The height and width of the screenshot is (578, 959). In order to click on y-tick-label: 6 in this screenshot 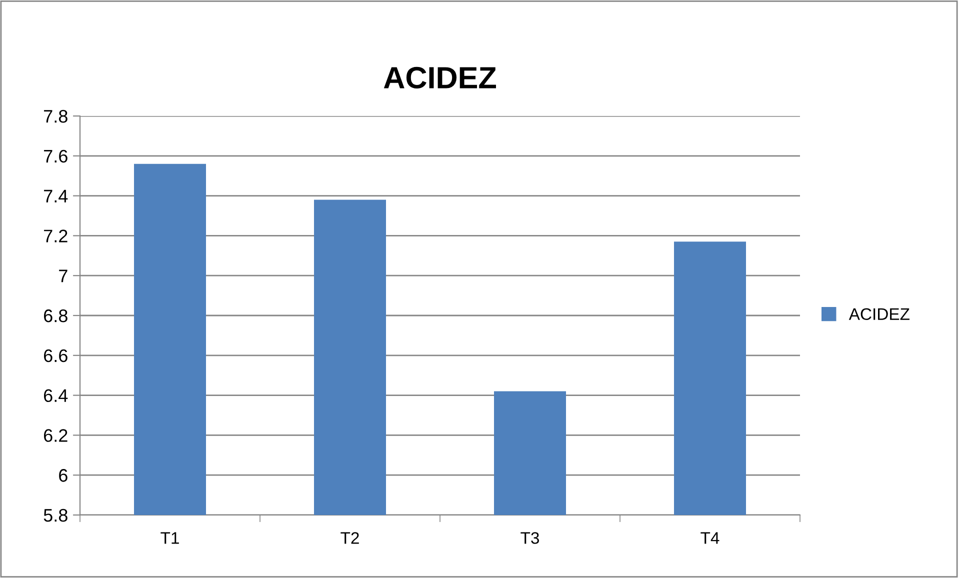, I will do `click(63, 475)`.